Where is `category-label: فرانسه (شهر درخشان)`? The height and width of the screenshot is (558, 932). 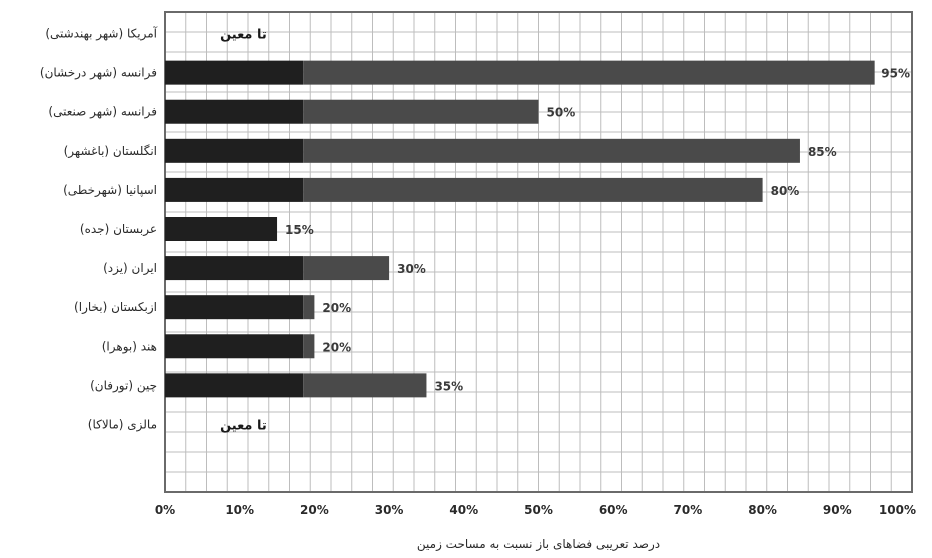
category-label: فرانسه (شهر درخشان) is located at coordinates (98, 73).